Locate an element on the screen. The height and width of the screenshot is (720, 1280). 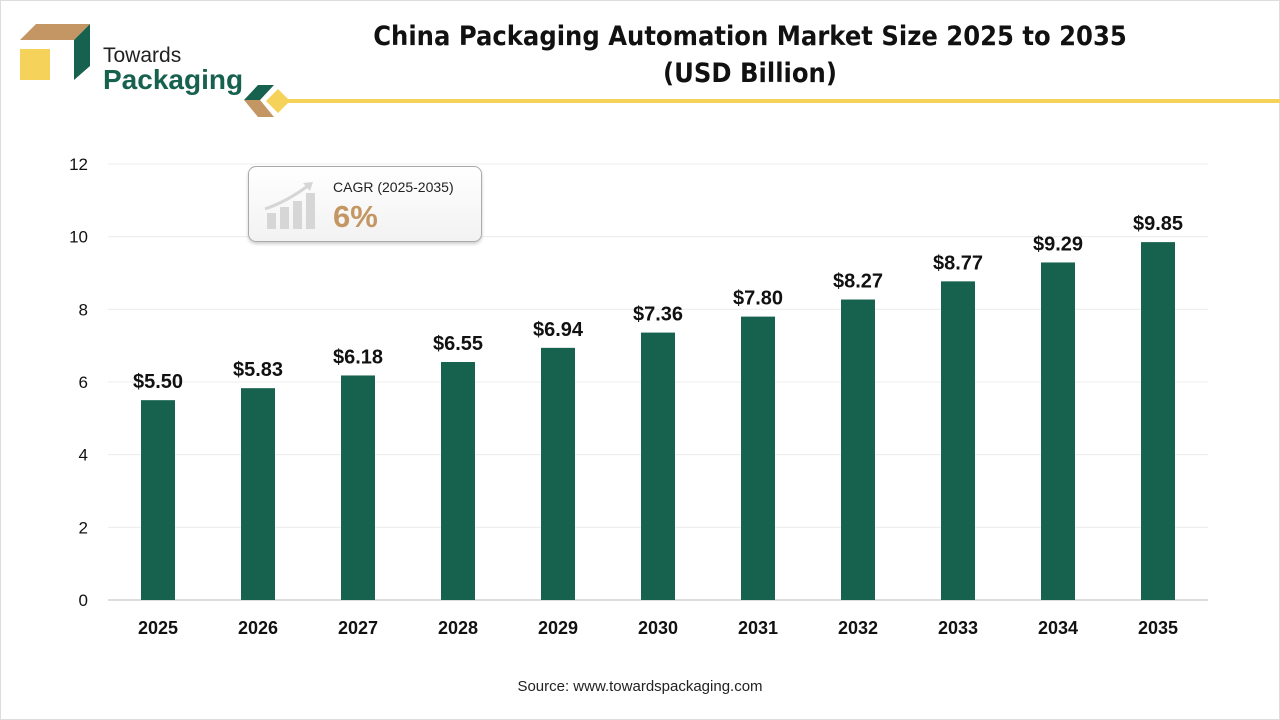
bar-2034 is located at coordinates (1058, 431).